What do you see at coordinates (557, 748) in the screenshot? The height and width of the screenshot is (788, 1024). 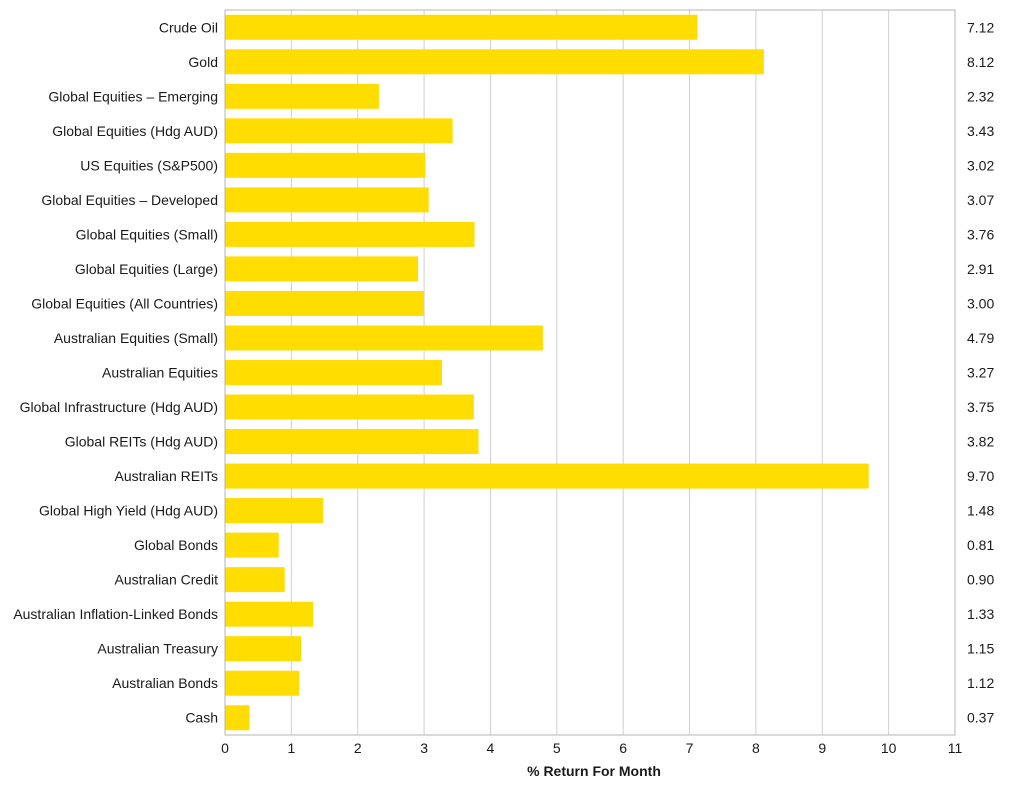 I see `x-tick-label: 5` at bounding box center [557, 748].